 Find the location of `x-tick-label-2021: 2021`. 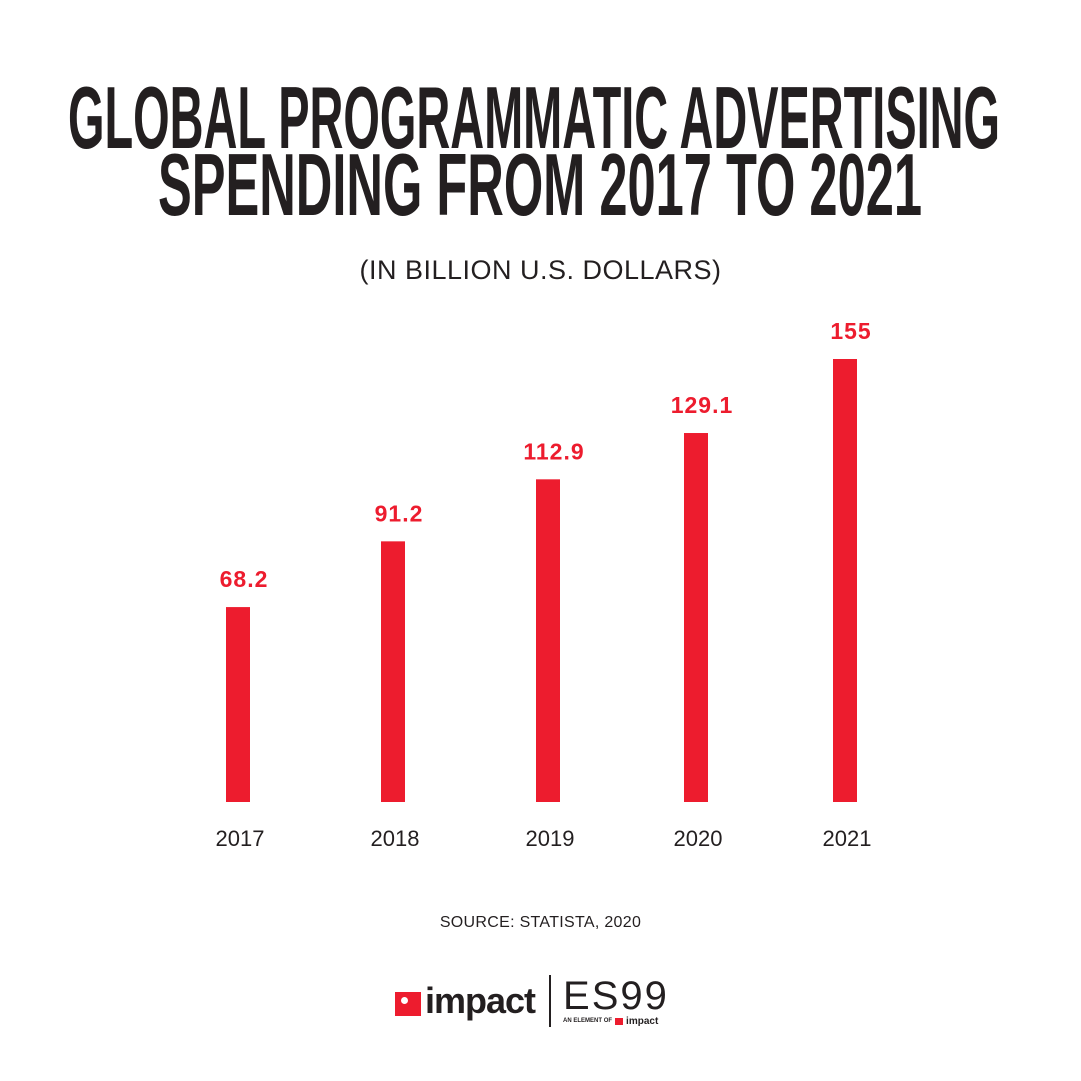

x-tick-label-2021: 2021 is located at coordinates (847, 838).